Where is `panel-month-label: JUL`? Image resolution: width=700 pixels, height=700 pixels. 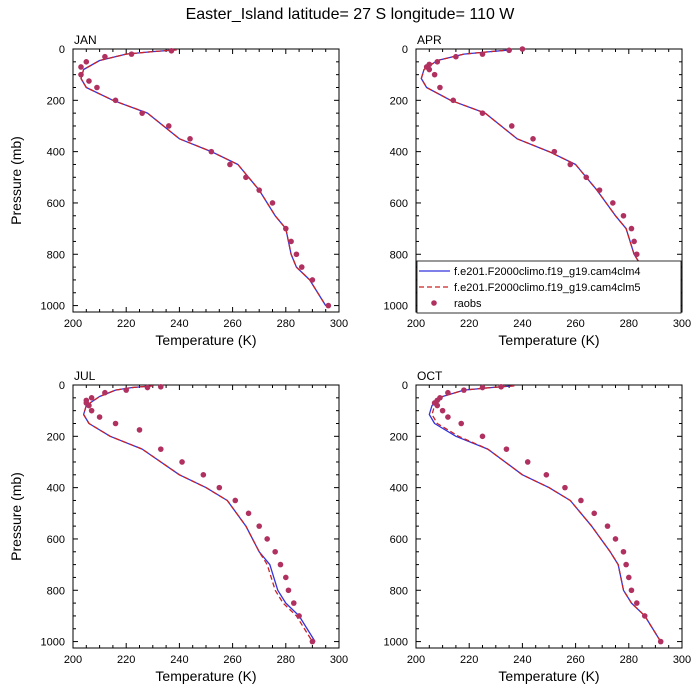
panel-month-label: JUL is located at coordinates (85, 376).